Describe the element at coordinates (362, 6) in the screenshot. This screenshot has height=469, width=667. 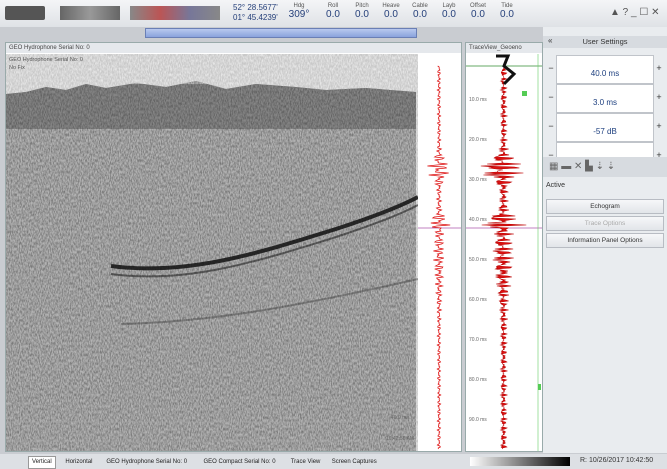
I see `label: Pitch` at that location.